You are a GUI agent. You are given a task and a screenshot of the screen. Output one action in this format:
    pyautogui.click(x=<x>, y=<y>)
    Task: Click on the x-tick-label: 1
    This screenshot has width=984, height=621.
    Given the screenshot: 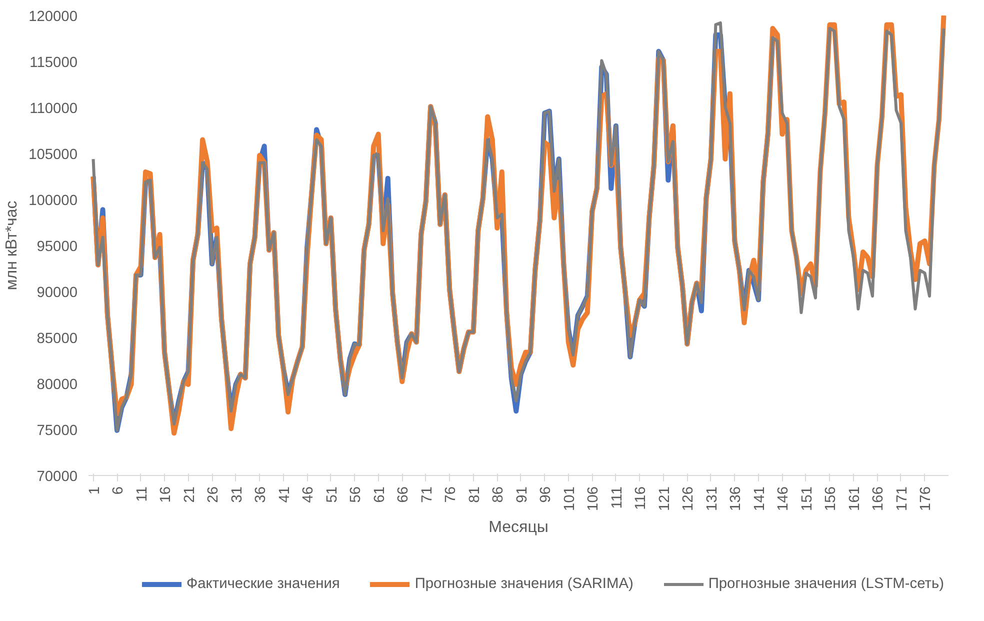 What is the action you would take?
    pyautogui.click(x=94, y=490)
    